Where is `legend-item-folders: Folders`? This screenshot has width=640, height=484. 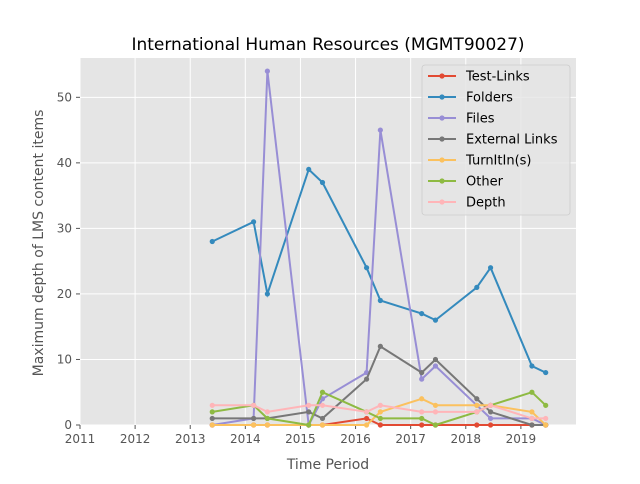
legend-item-folders: Folders is located at coordinates (470, 98).